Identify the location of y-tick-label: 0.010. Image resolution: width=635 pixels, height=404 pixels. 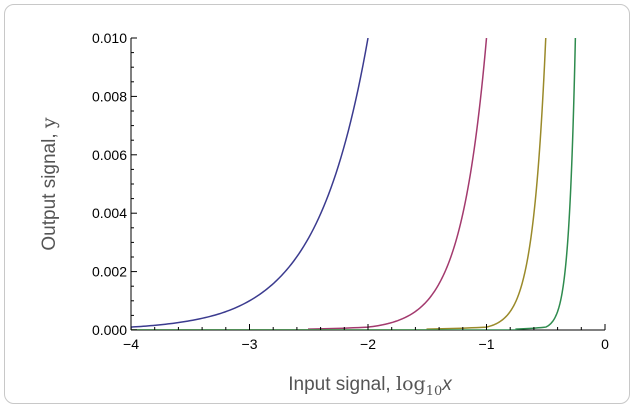
(109, 38).